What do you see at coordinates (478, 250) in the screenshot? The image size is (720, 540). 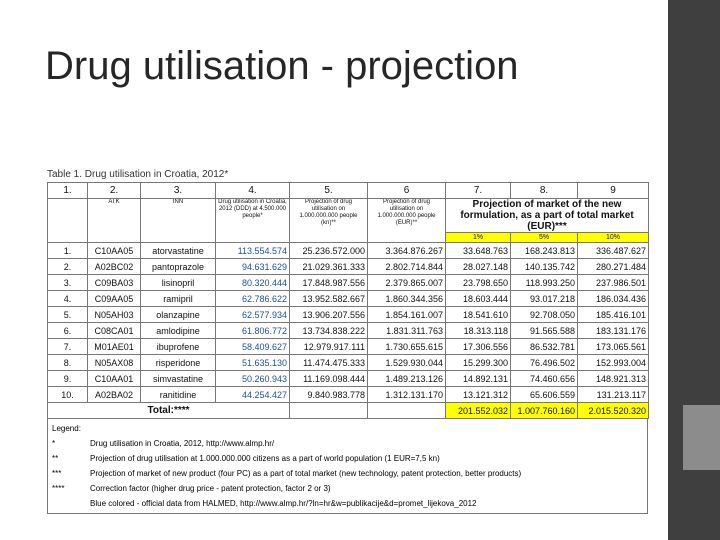 I see `table-cell: 33.648.763` at bounding box center [478, 250].